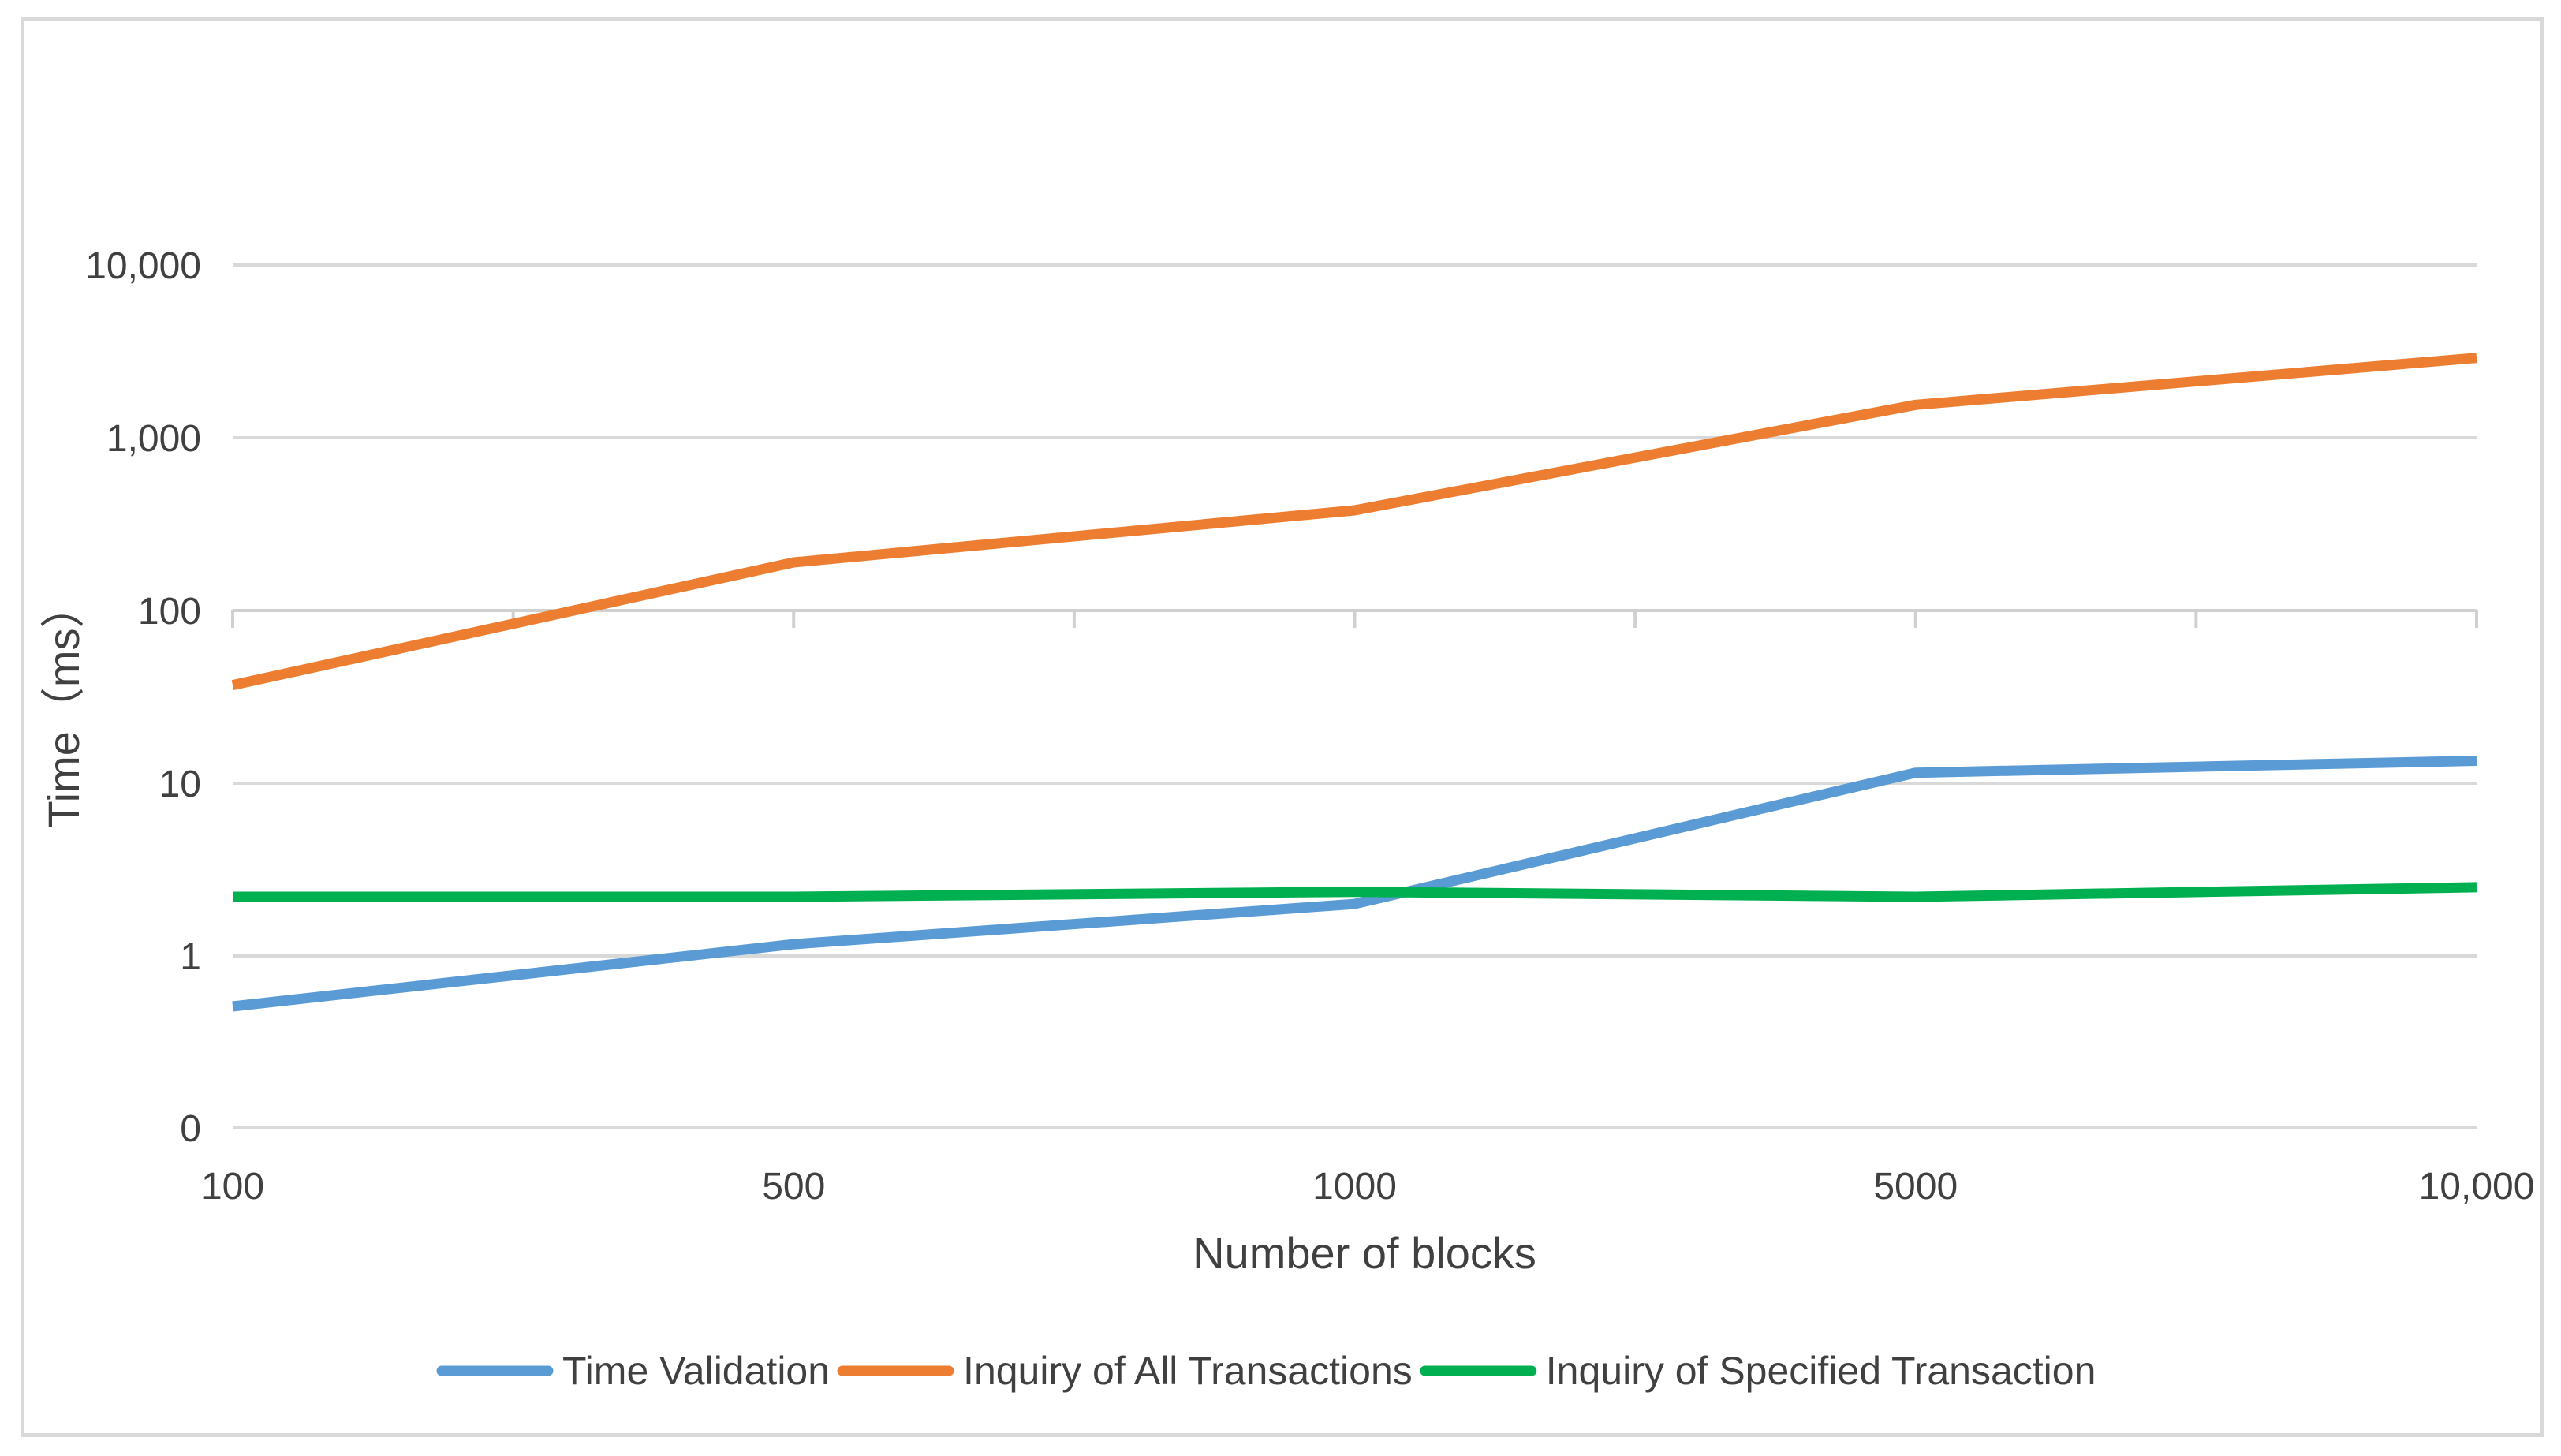 Image resolution: width=2561 pixels, height=1456 pixels. Describe the element at coordinates (1821, 1371) in the screenshot. I see `legend-label: Inquiry of Specified Transaction` at that location.